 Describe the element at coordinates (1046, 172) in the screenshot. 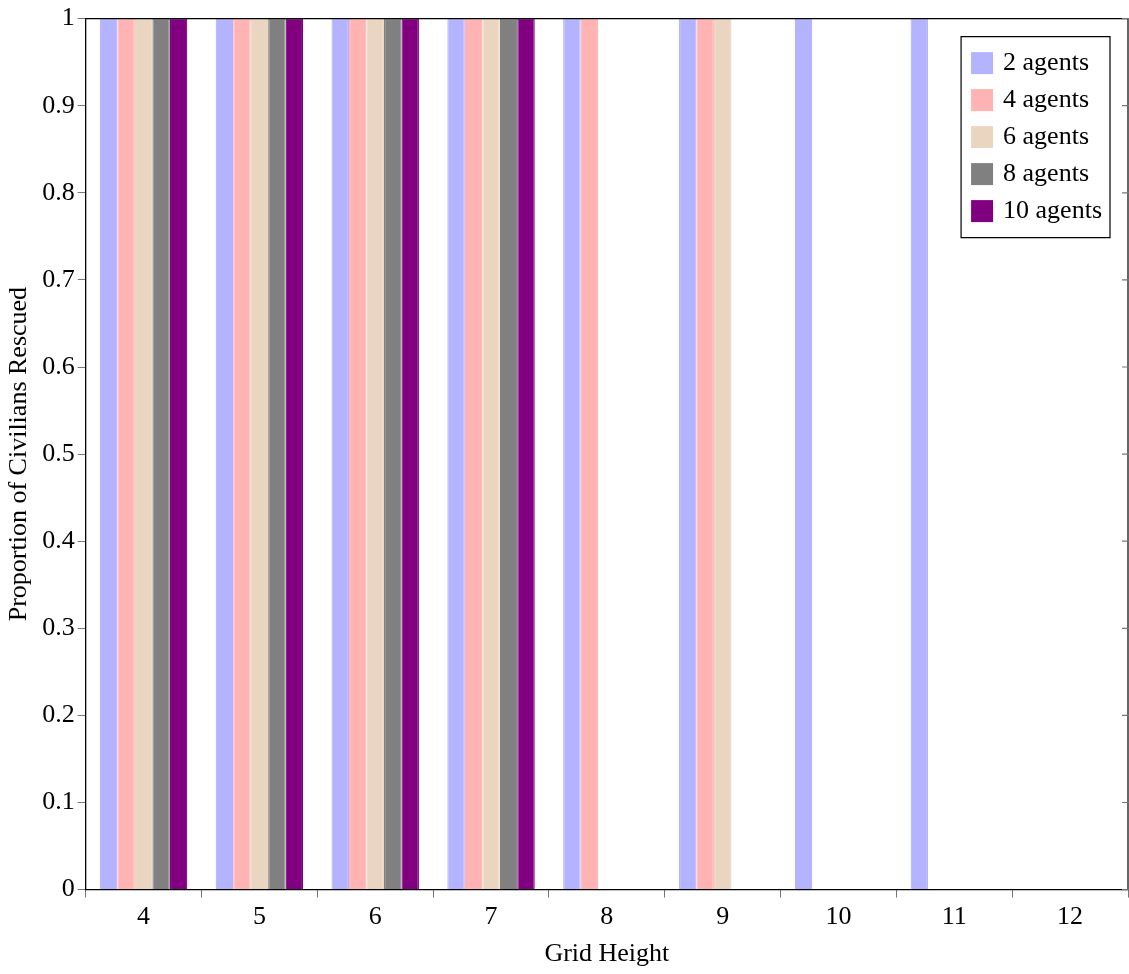

I see `legend-label: 8 agents` at that location.